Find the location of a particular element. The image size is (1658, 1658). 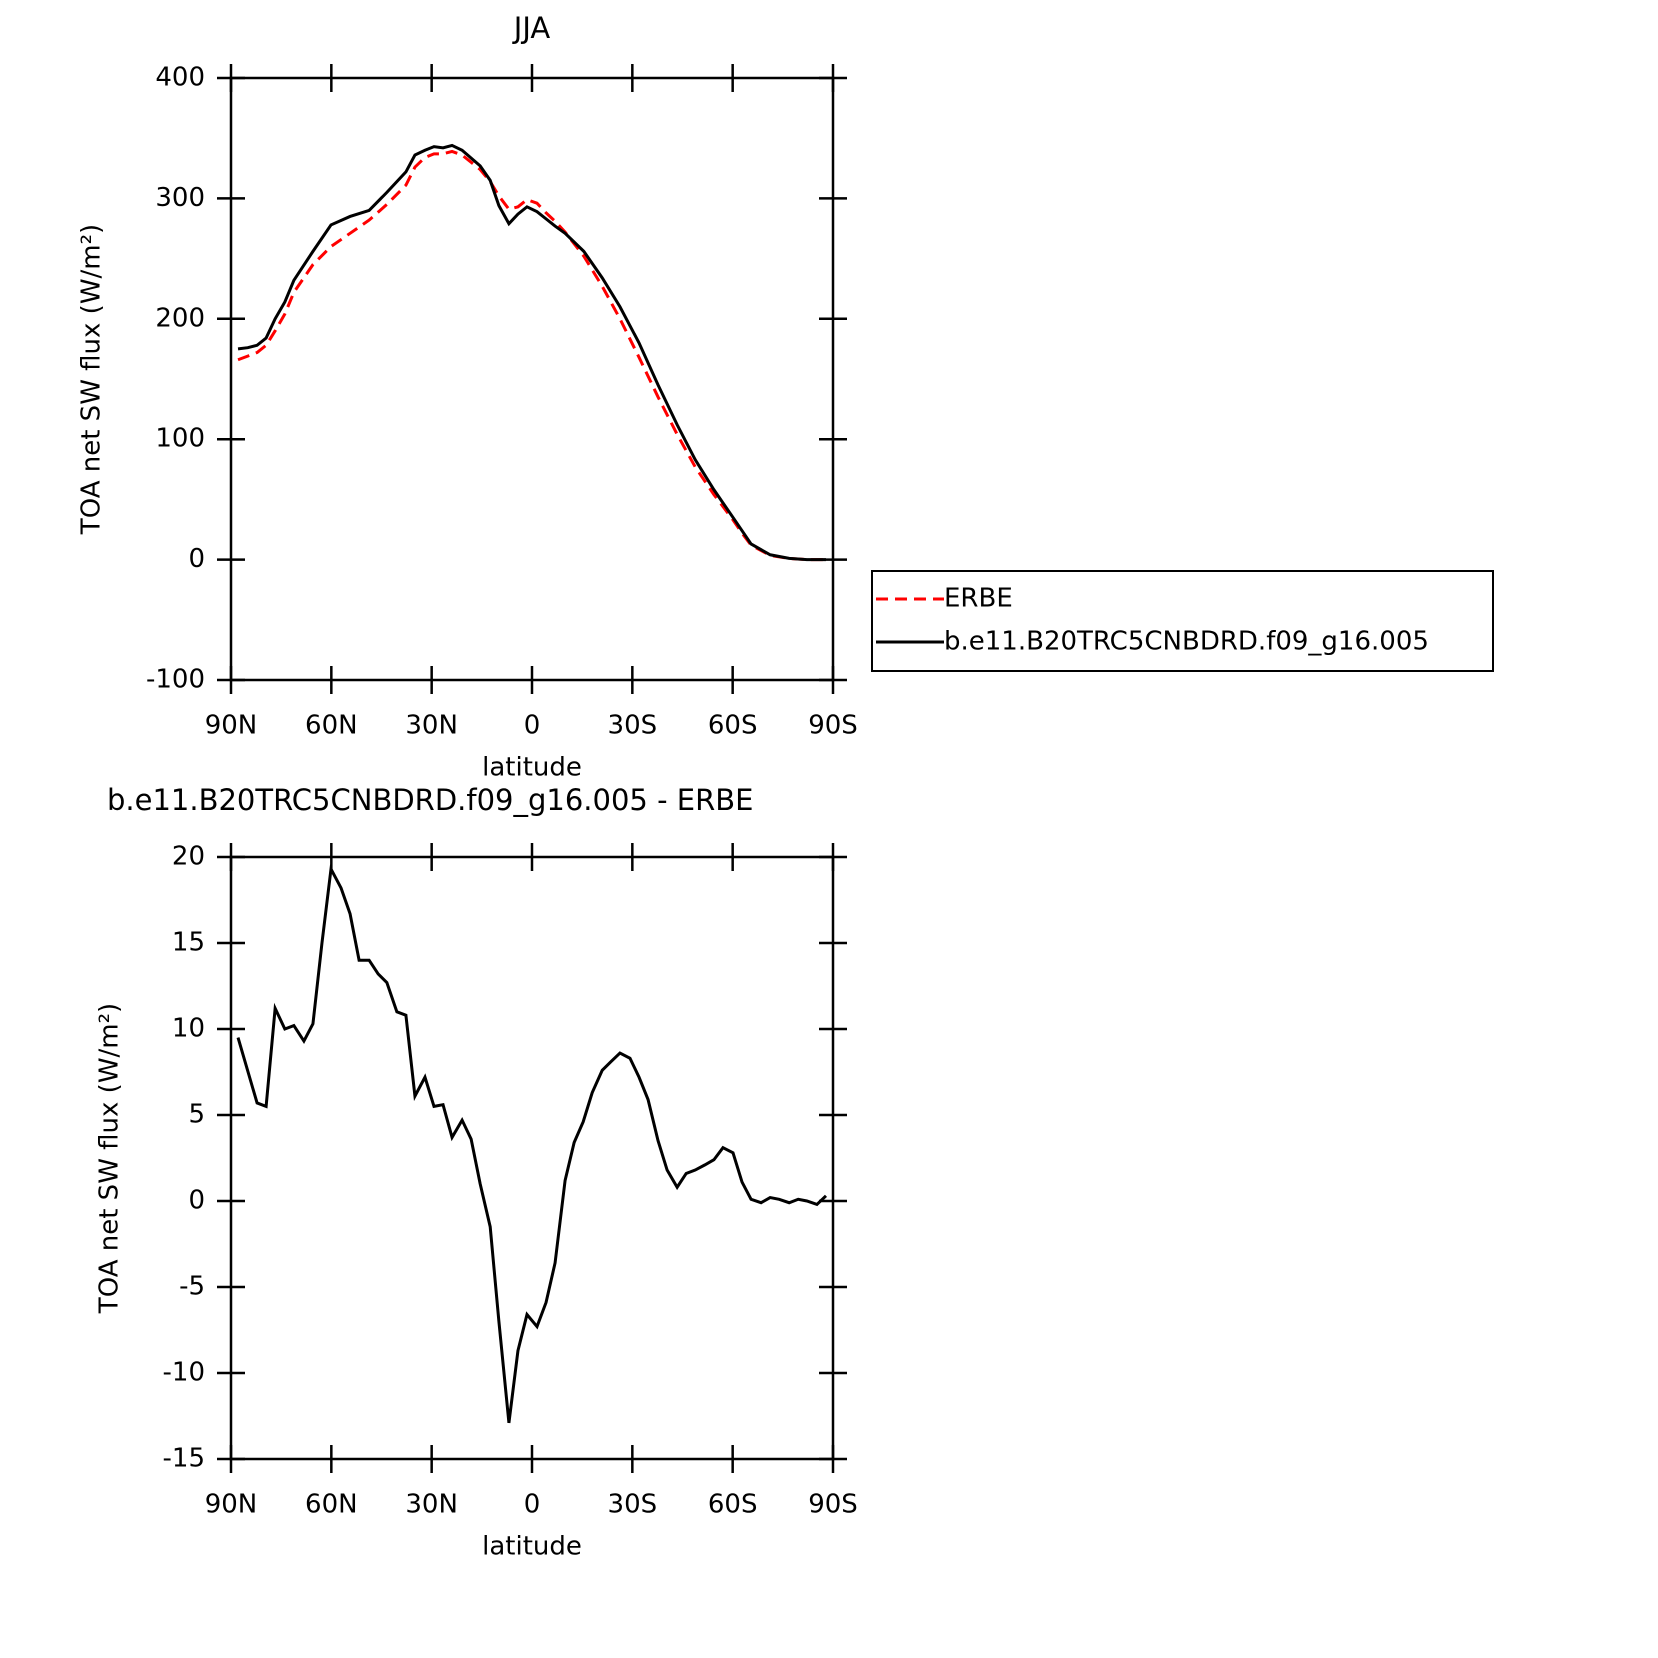

y-tick-label: 100 is located at coordinates (180, 439).